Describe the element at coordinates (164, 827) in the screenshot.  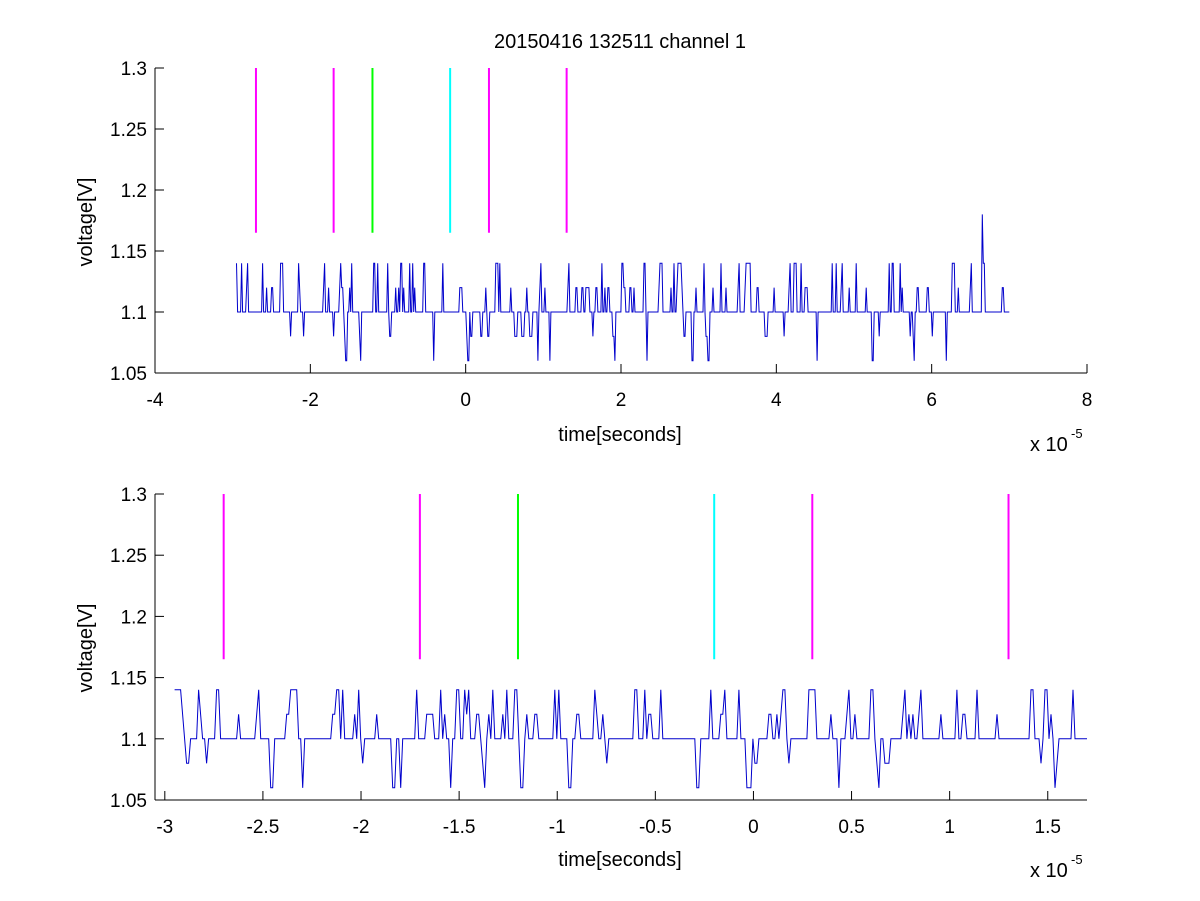
I see `x-tick-label: -3` at that location.